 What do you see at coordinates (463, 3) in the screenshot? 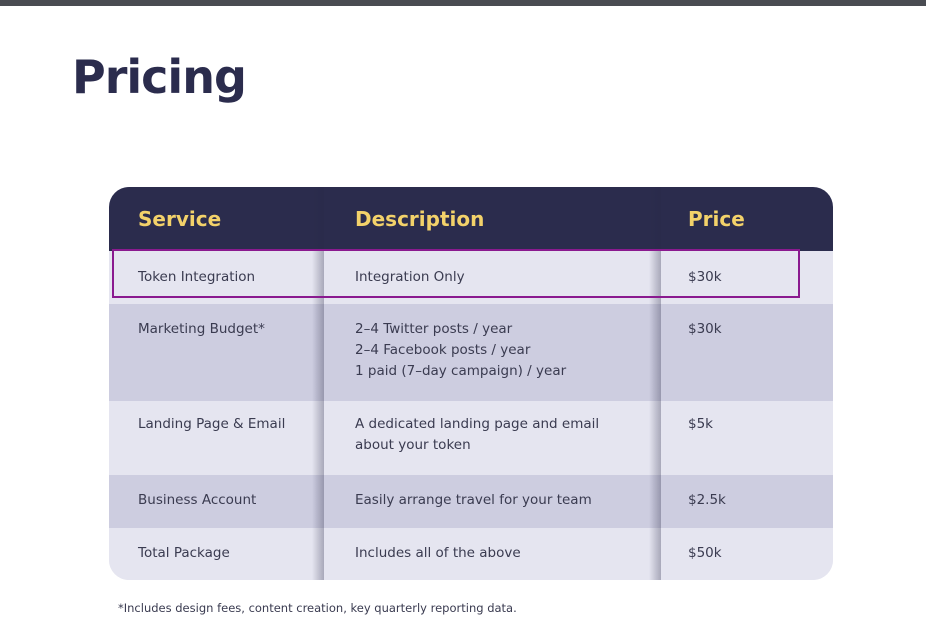
I see `top-bar` at bounding box center [463, 3].